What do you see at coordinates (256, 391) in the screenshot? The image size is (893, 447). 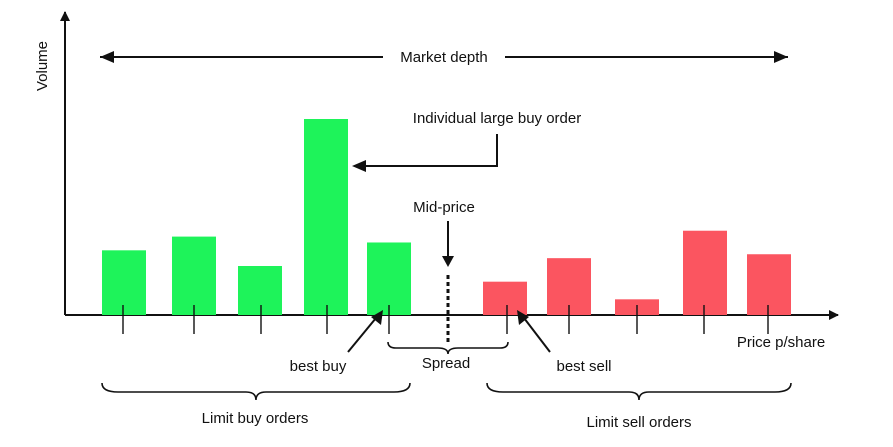 I see `limit-buy-brace` at bounding box center [256, 391].